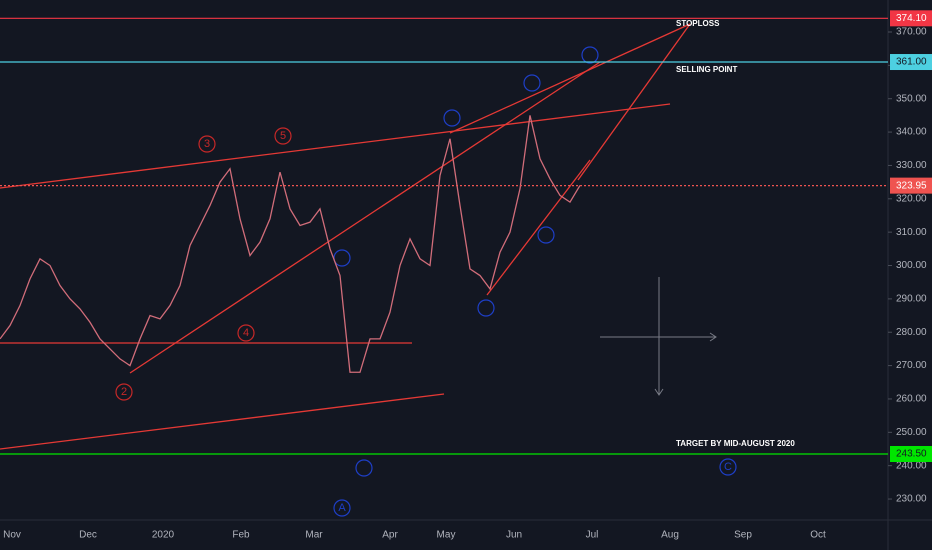 Image resolution: width=932 pixels, height=550 pixels. What do you see at coordinates (911, 499) in the screenshot?
I see `y-tick-label: 230.00` at bounding box center [911, 499].